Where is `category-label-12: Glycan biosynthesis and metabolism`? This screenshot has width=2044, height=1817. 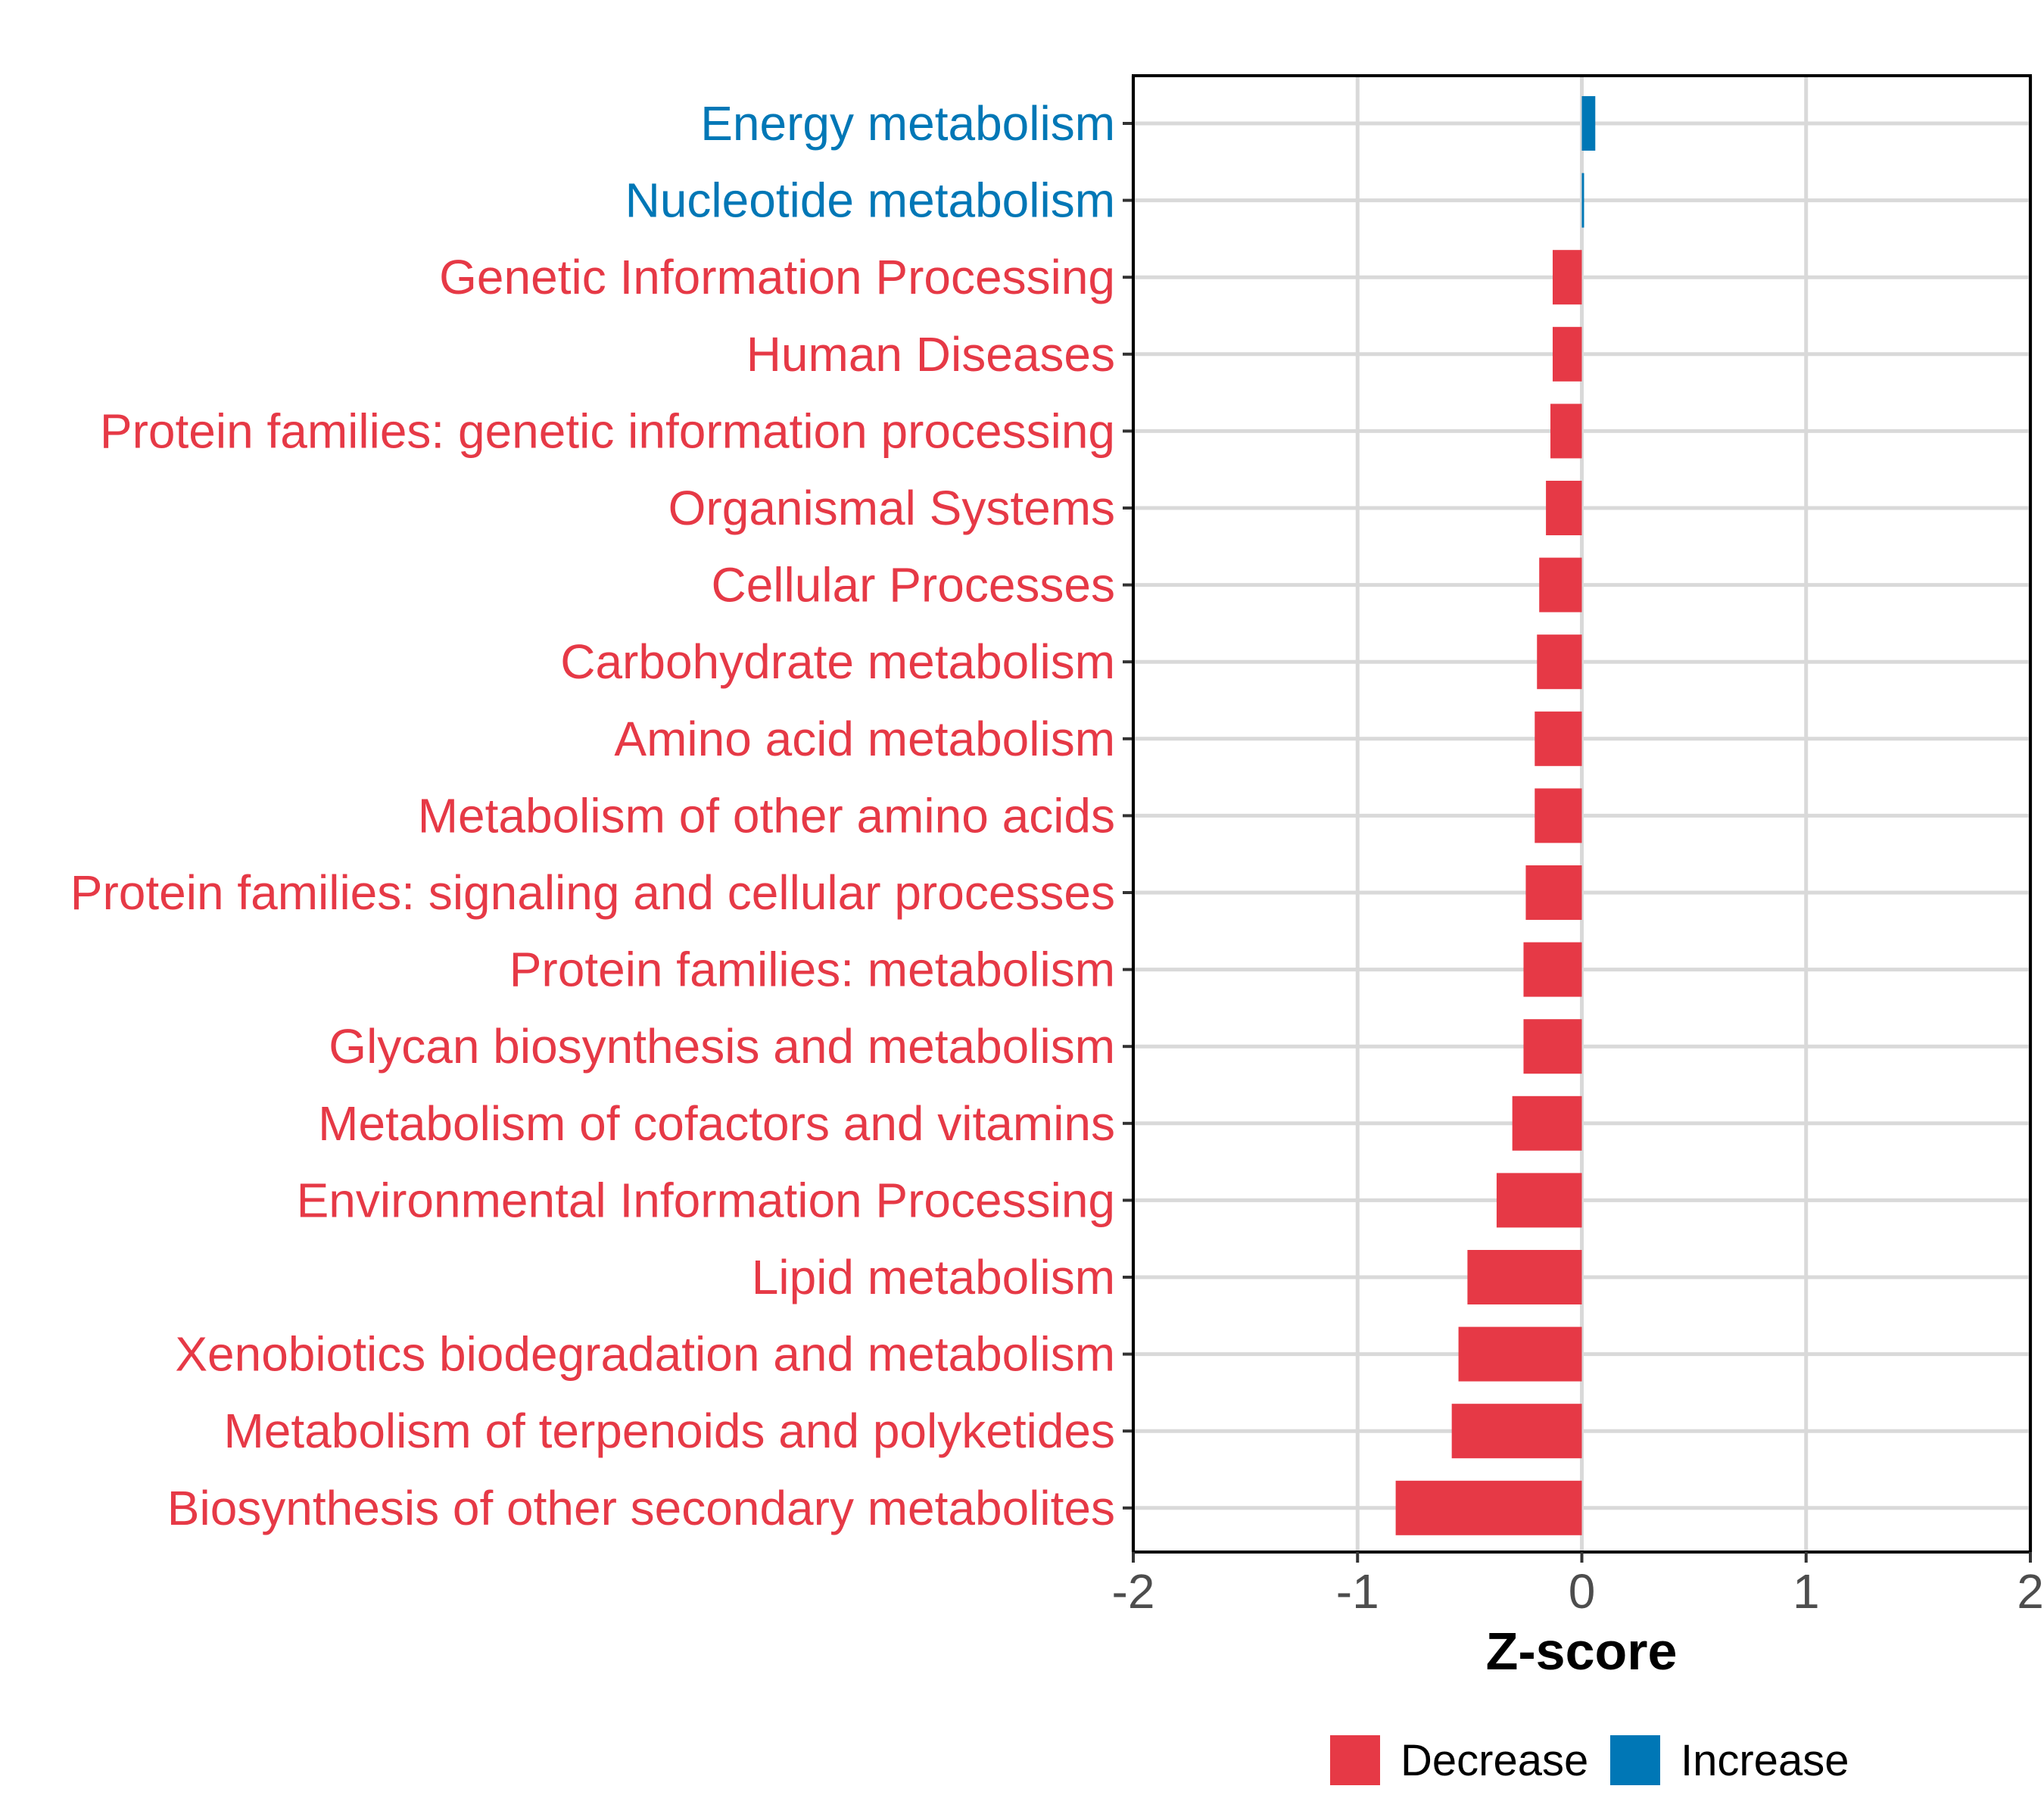 category-label-12: Glycan biosynthesis and metabolism is located at coordinates (722, 1046).